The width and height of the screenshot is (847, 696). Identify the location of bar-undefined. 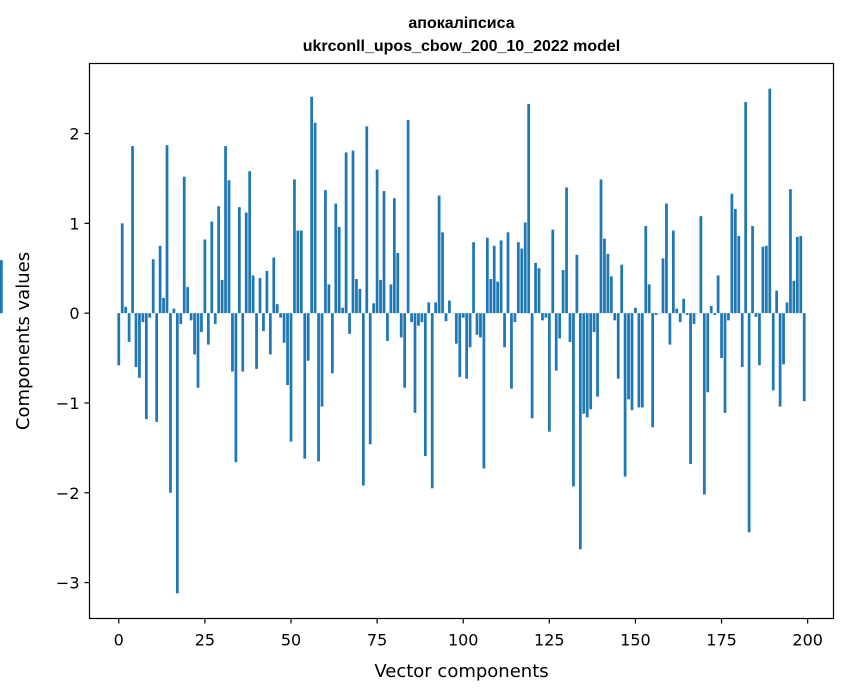
(1, 287).